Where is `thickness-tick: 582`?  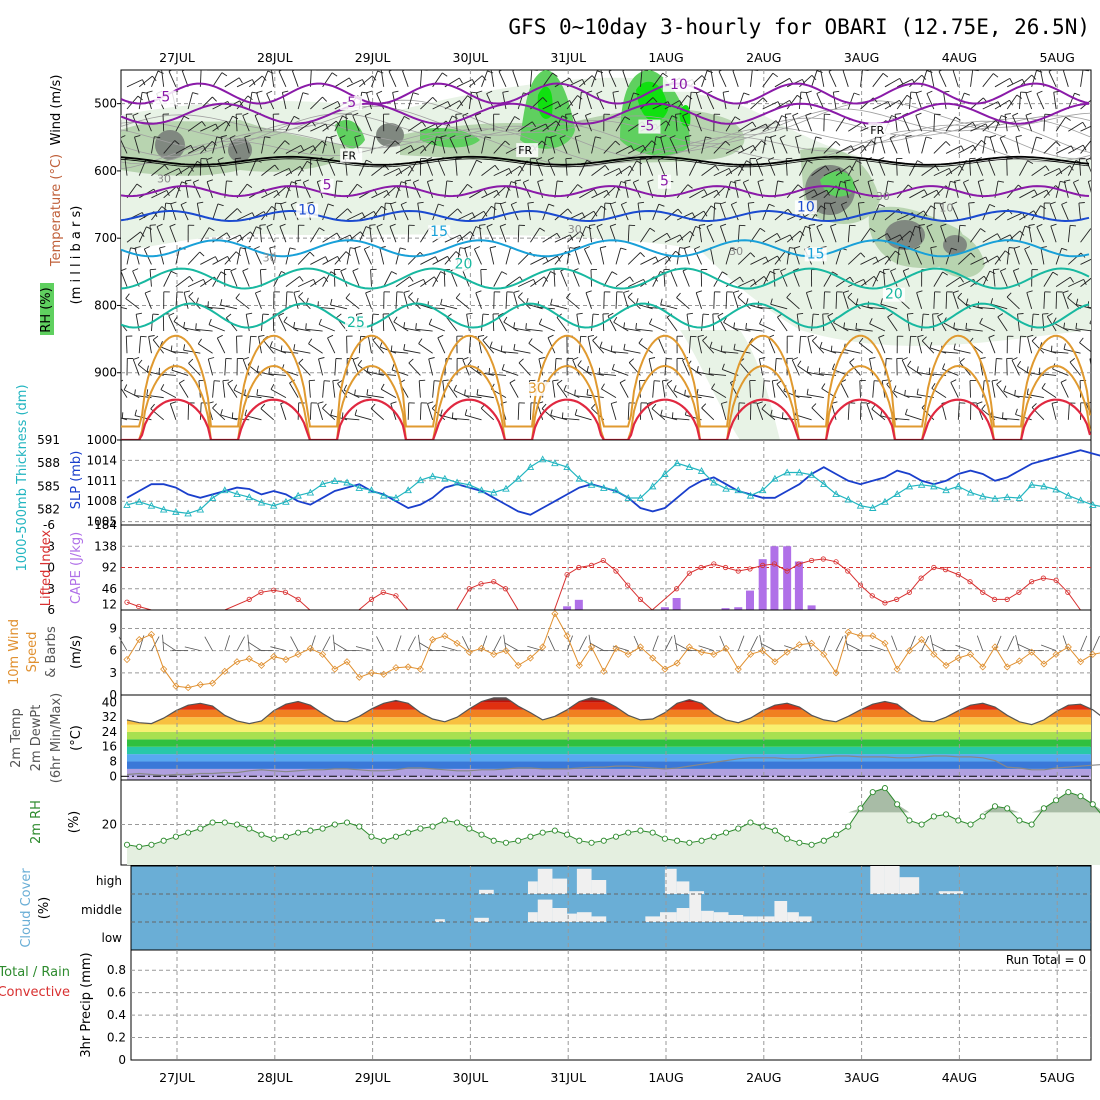
thickness-tick: 582 is located at coordinates (48, 510).